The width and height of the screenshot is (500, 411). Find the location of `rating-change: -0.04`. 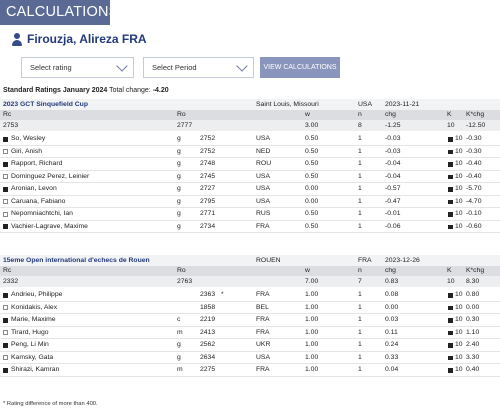

rating-change: -0.04 is located at coordinates (393, 176).